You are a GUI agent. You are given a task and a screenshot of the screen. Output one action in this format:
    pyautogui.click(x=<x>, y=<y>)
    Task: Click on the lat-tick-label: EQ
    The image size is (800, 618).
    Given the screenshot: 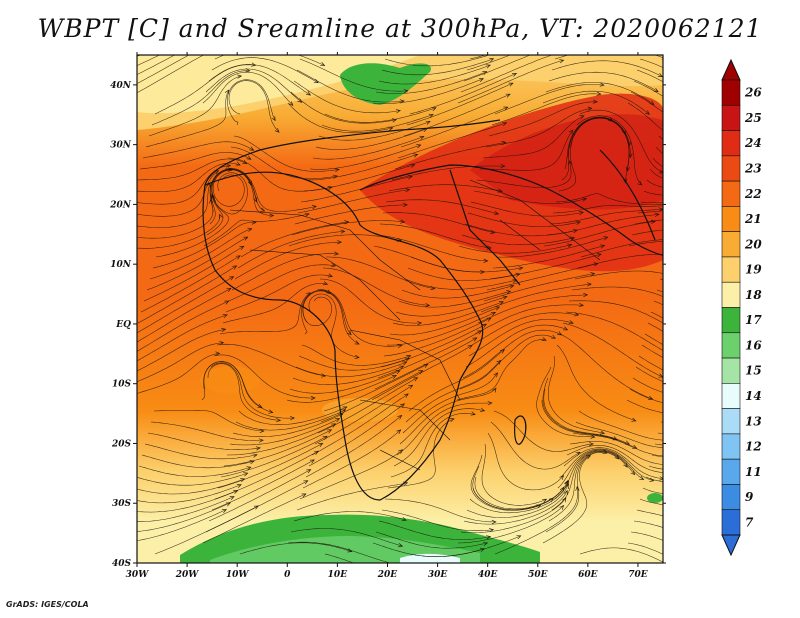 What is the action you would take?
    pyautogui.click(x=123, y=325)
    